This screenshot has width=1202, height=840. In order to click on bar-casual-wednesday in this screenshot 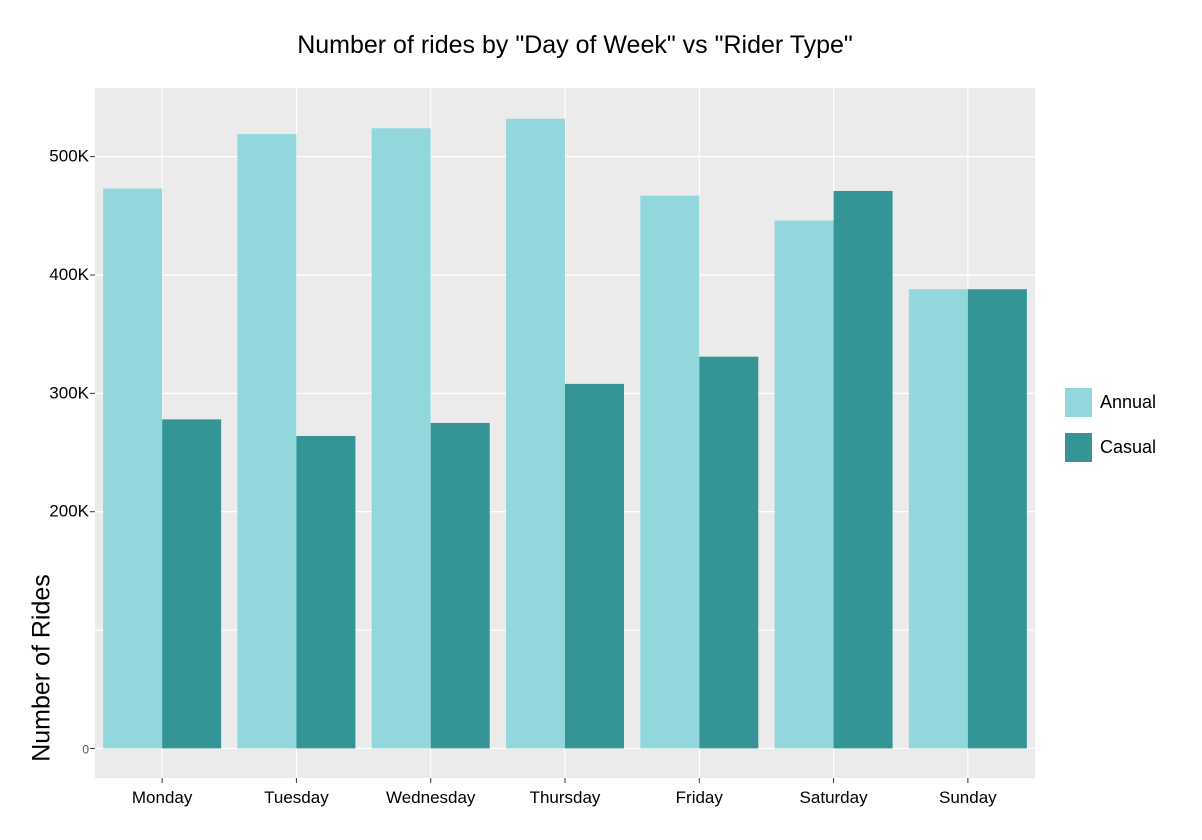, I will do `click(460, 585)`.